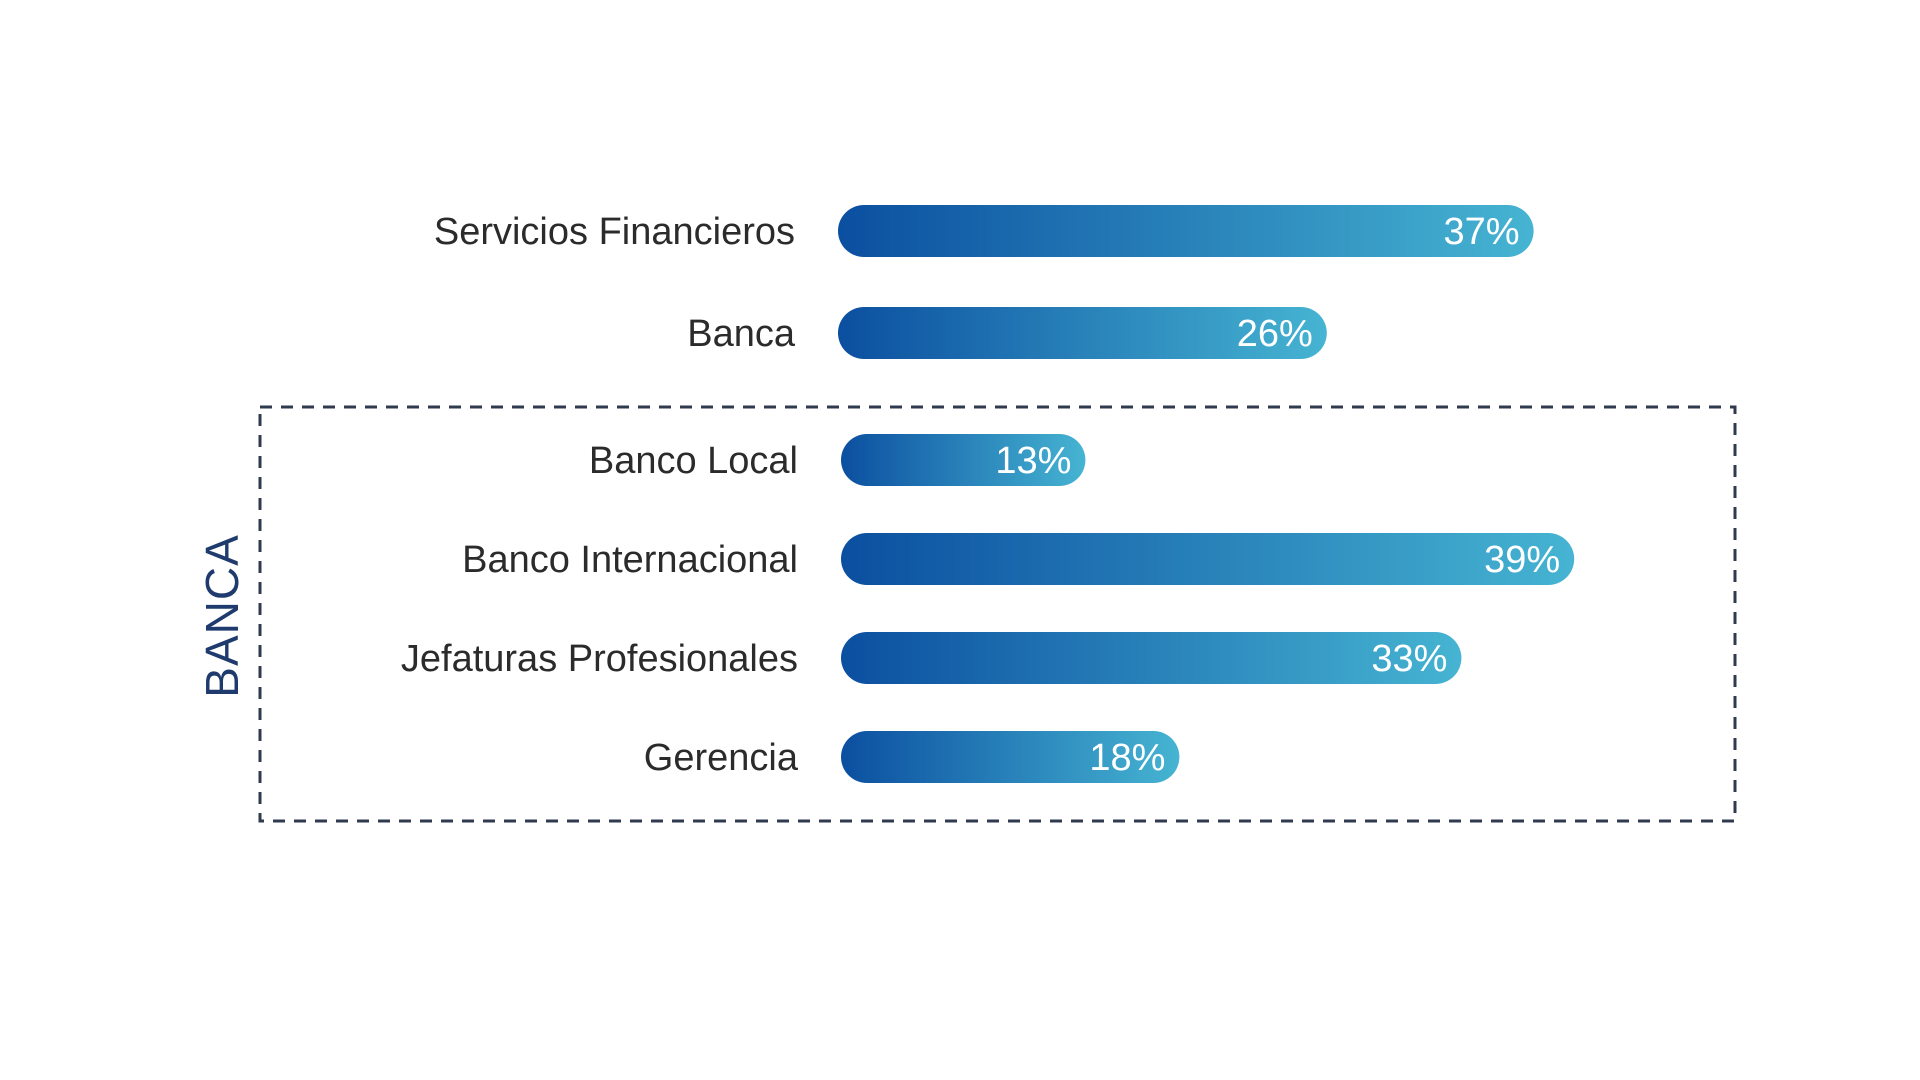  I want to click on bar-banco-local, so click(963, 460).